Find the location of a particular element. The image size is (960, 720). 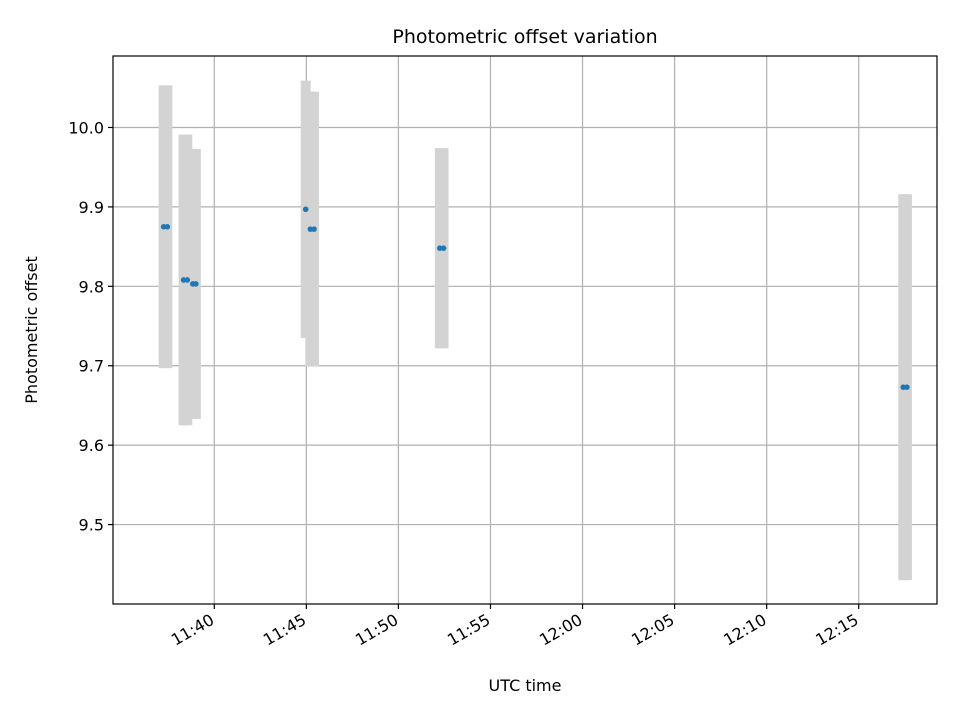

y-tick-label: 9.5 is located at coordinates (91, 525).